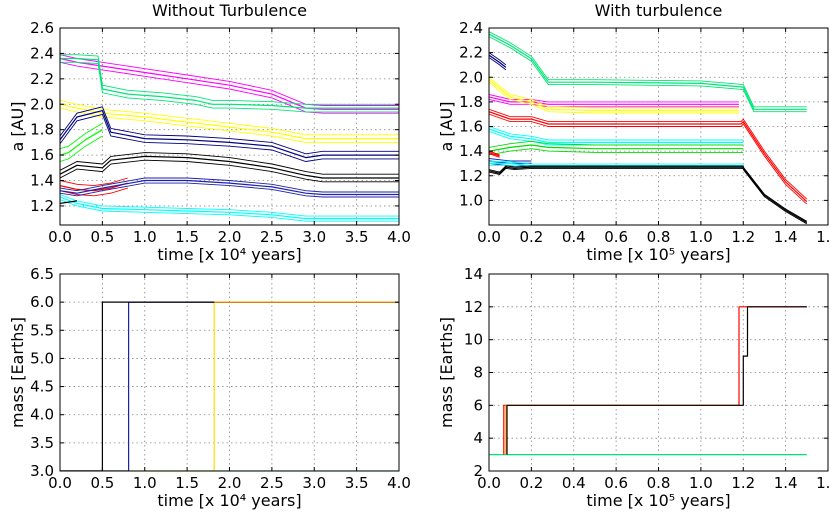 This screenshot has width=830, height=514. What do you see at coordinates (42, 330) in the screenshot?
I see `y-tick-label: 5.5` at bounding box center [42, 330].